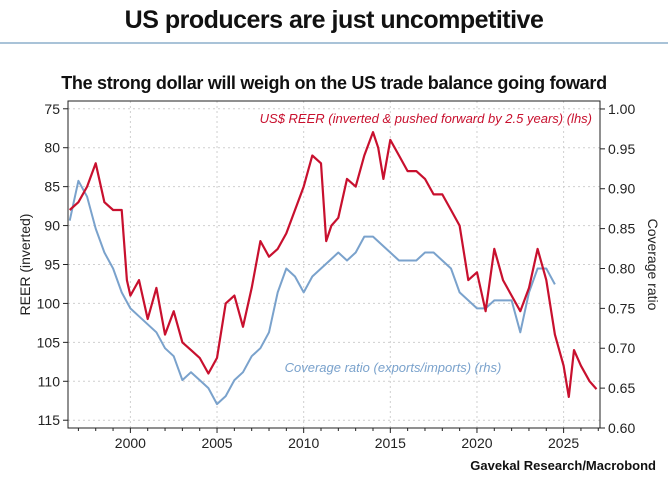 The height and width of the screenshot is (485, 668). I want to click on x-tick-label: 2025, so click(563, 443).